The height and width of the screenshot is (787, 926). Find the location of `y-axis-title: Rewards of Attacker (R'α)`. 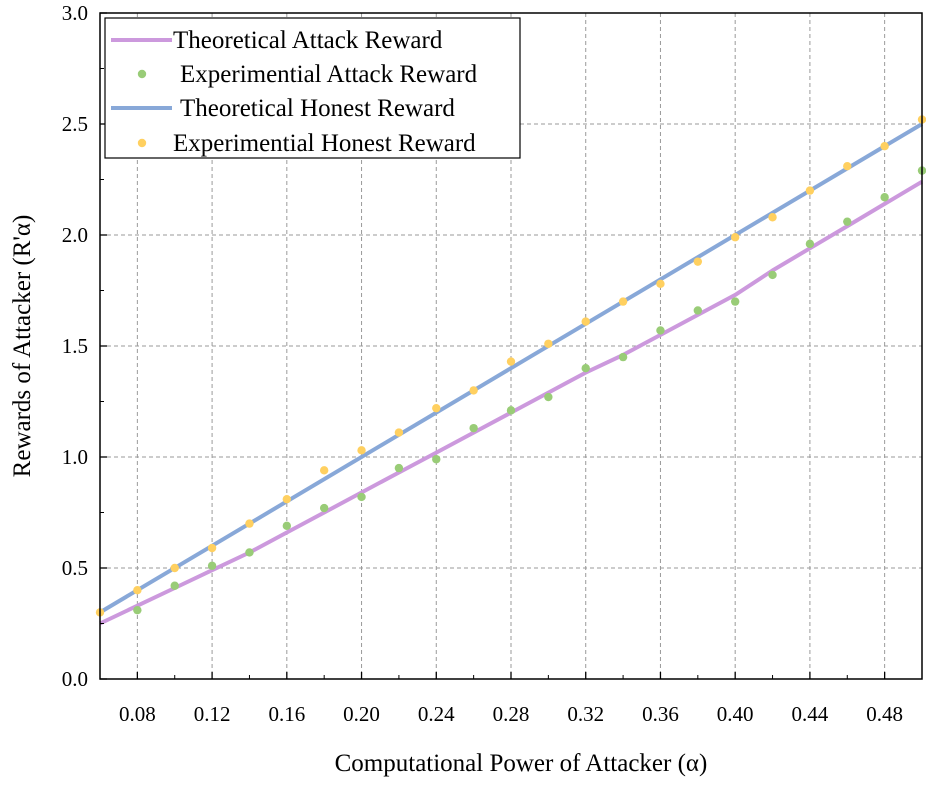

y-axis-title: Rewards of Attacker (R'α) is located at coordinates (22, 346).